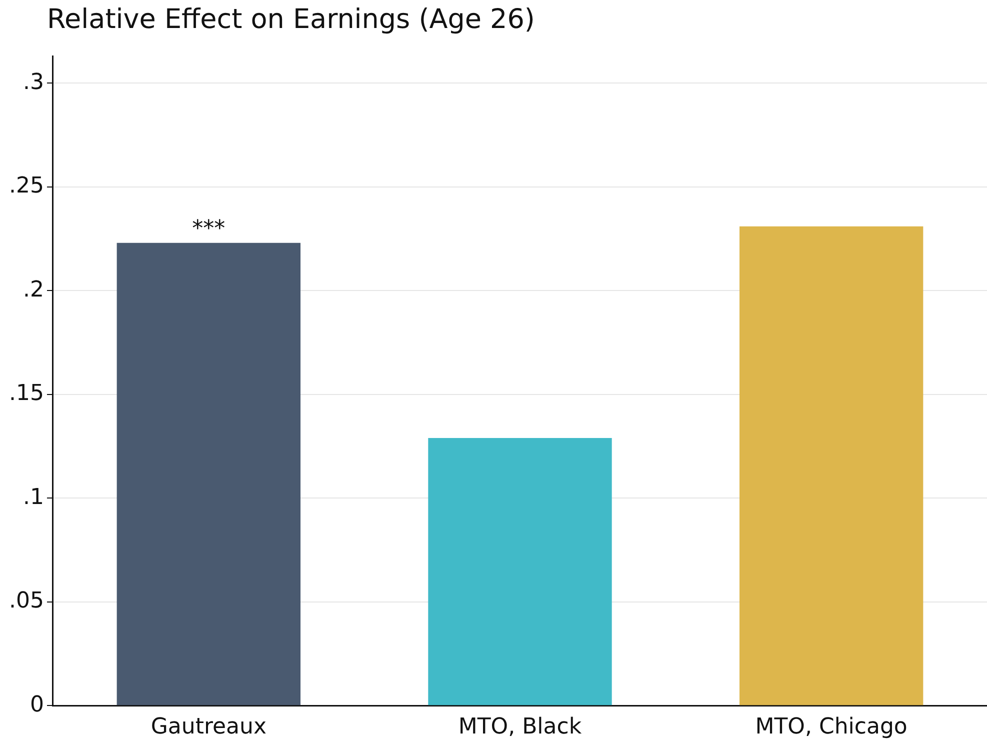  Describe the element at coordinates (209, 229) in the screenshot. I see `annotation: ***` at that location.